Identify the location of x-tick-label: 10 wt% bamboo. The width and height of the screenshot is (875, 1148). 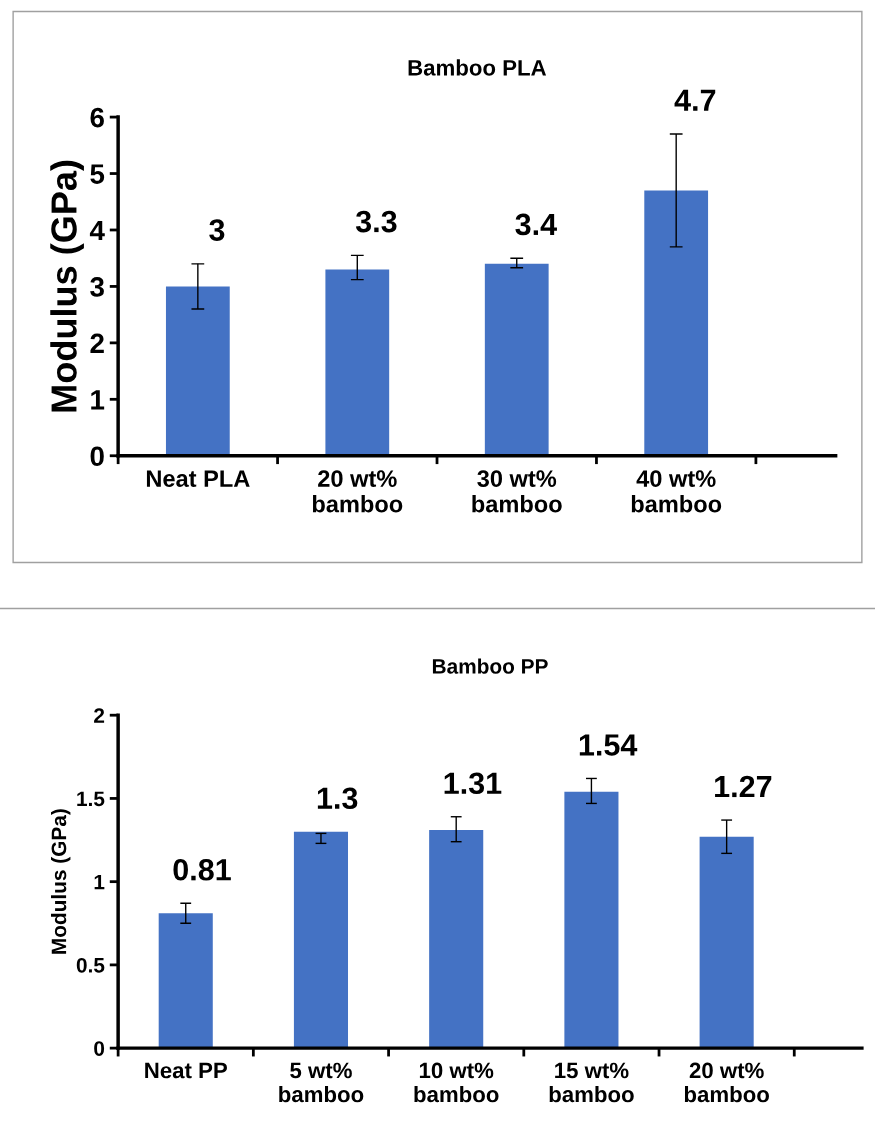
(456, 1082).